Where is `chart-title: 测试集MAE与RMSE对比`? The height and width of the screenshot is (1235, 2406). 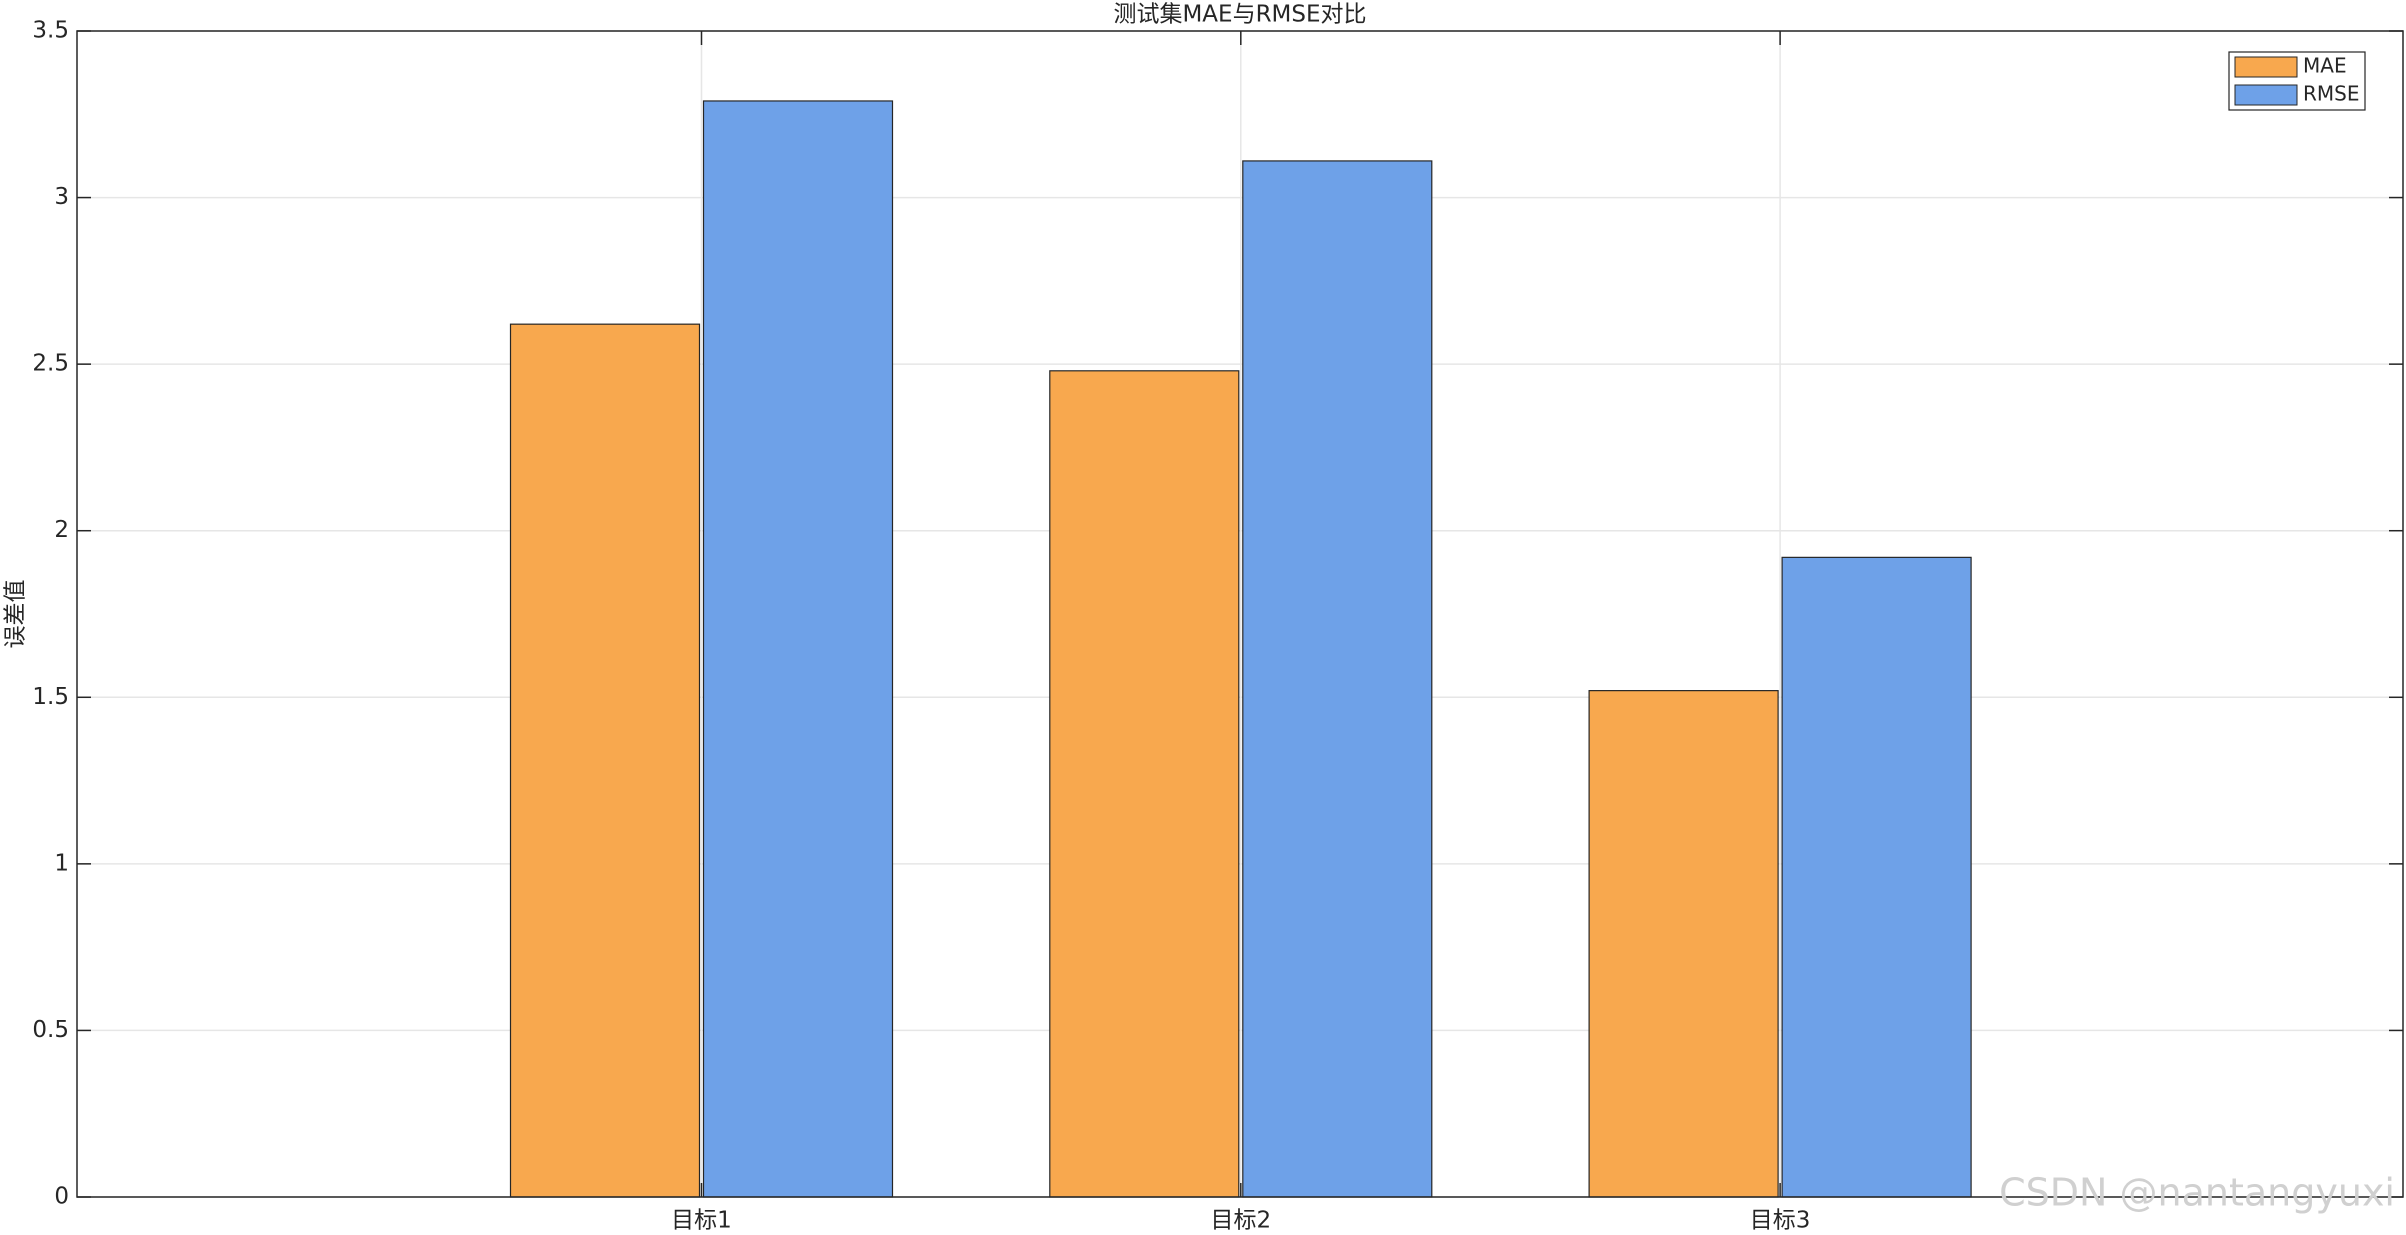
chart-title: 测试集MAE与RMSE对比 is located at coordinates (1239, 15).